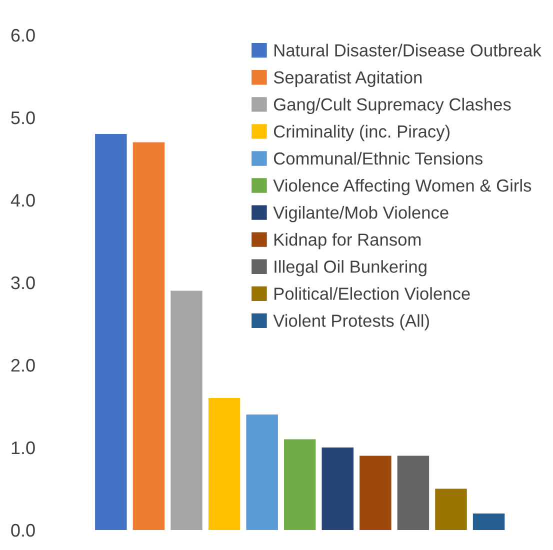  I want to click on y-tick-label: 2.0, so click(23, 365).